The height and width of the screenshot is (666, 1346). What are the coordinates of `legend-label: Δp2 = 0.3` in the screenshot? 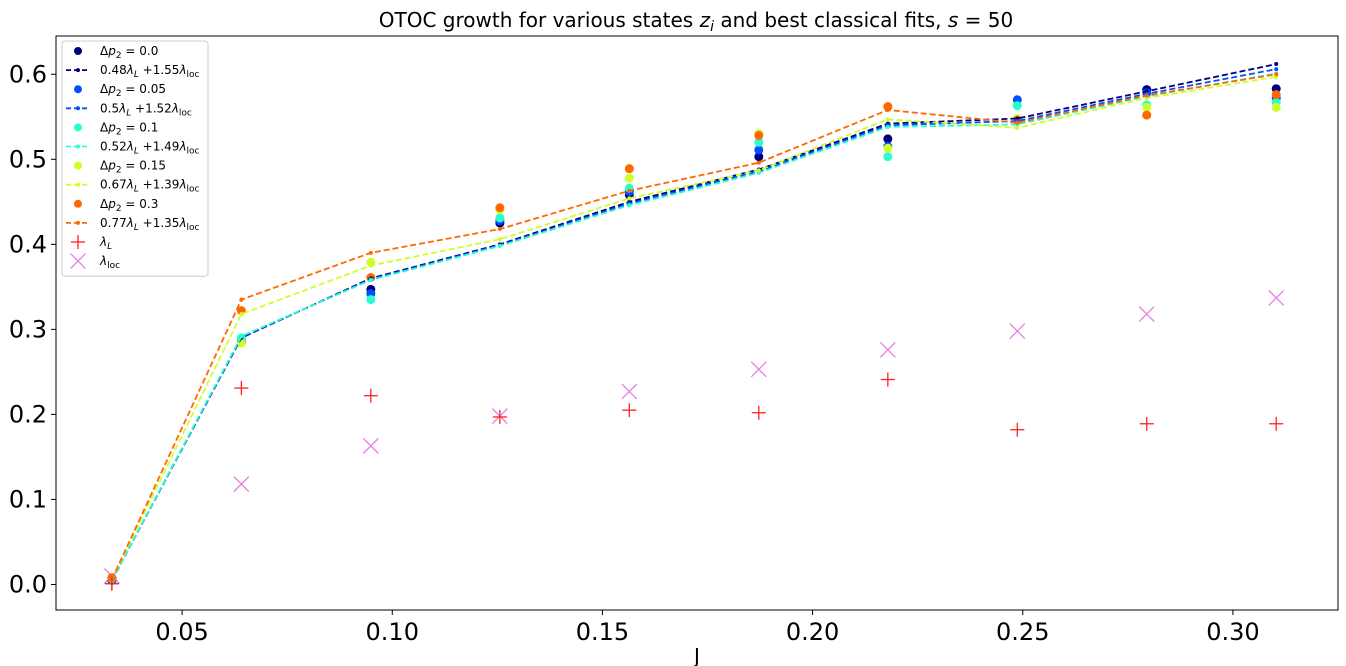 It's located at (129, 205).